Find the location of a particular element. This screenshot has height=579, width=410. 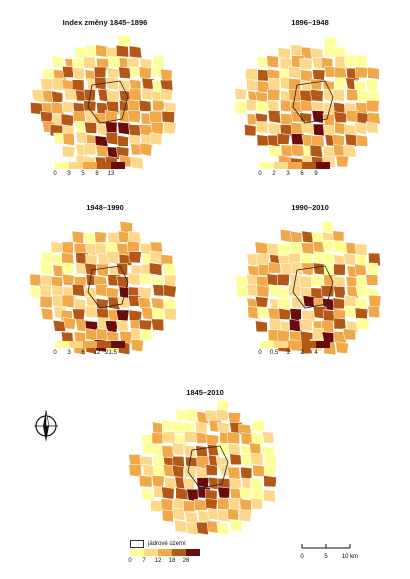

scale-bar: 0 5 10 km is located at coordinates (335, 553).